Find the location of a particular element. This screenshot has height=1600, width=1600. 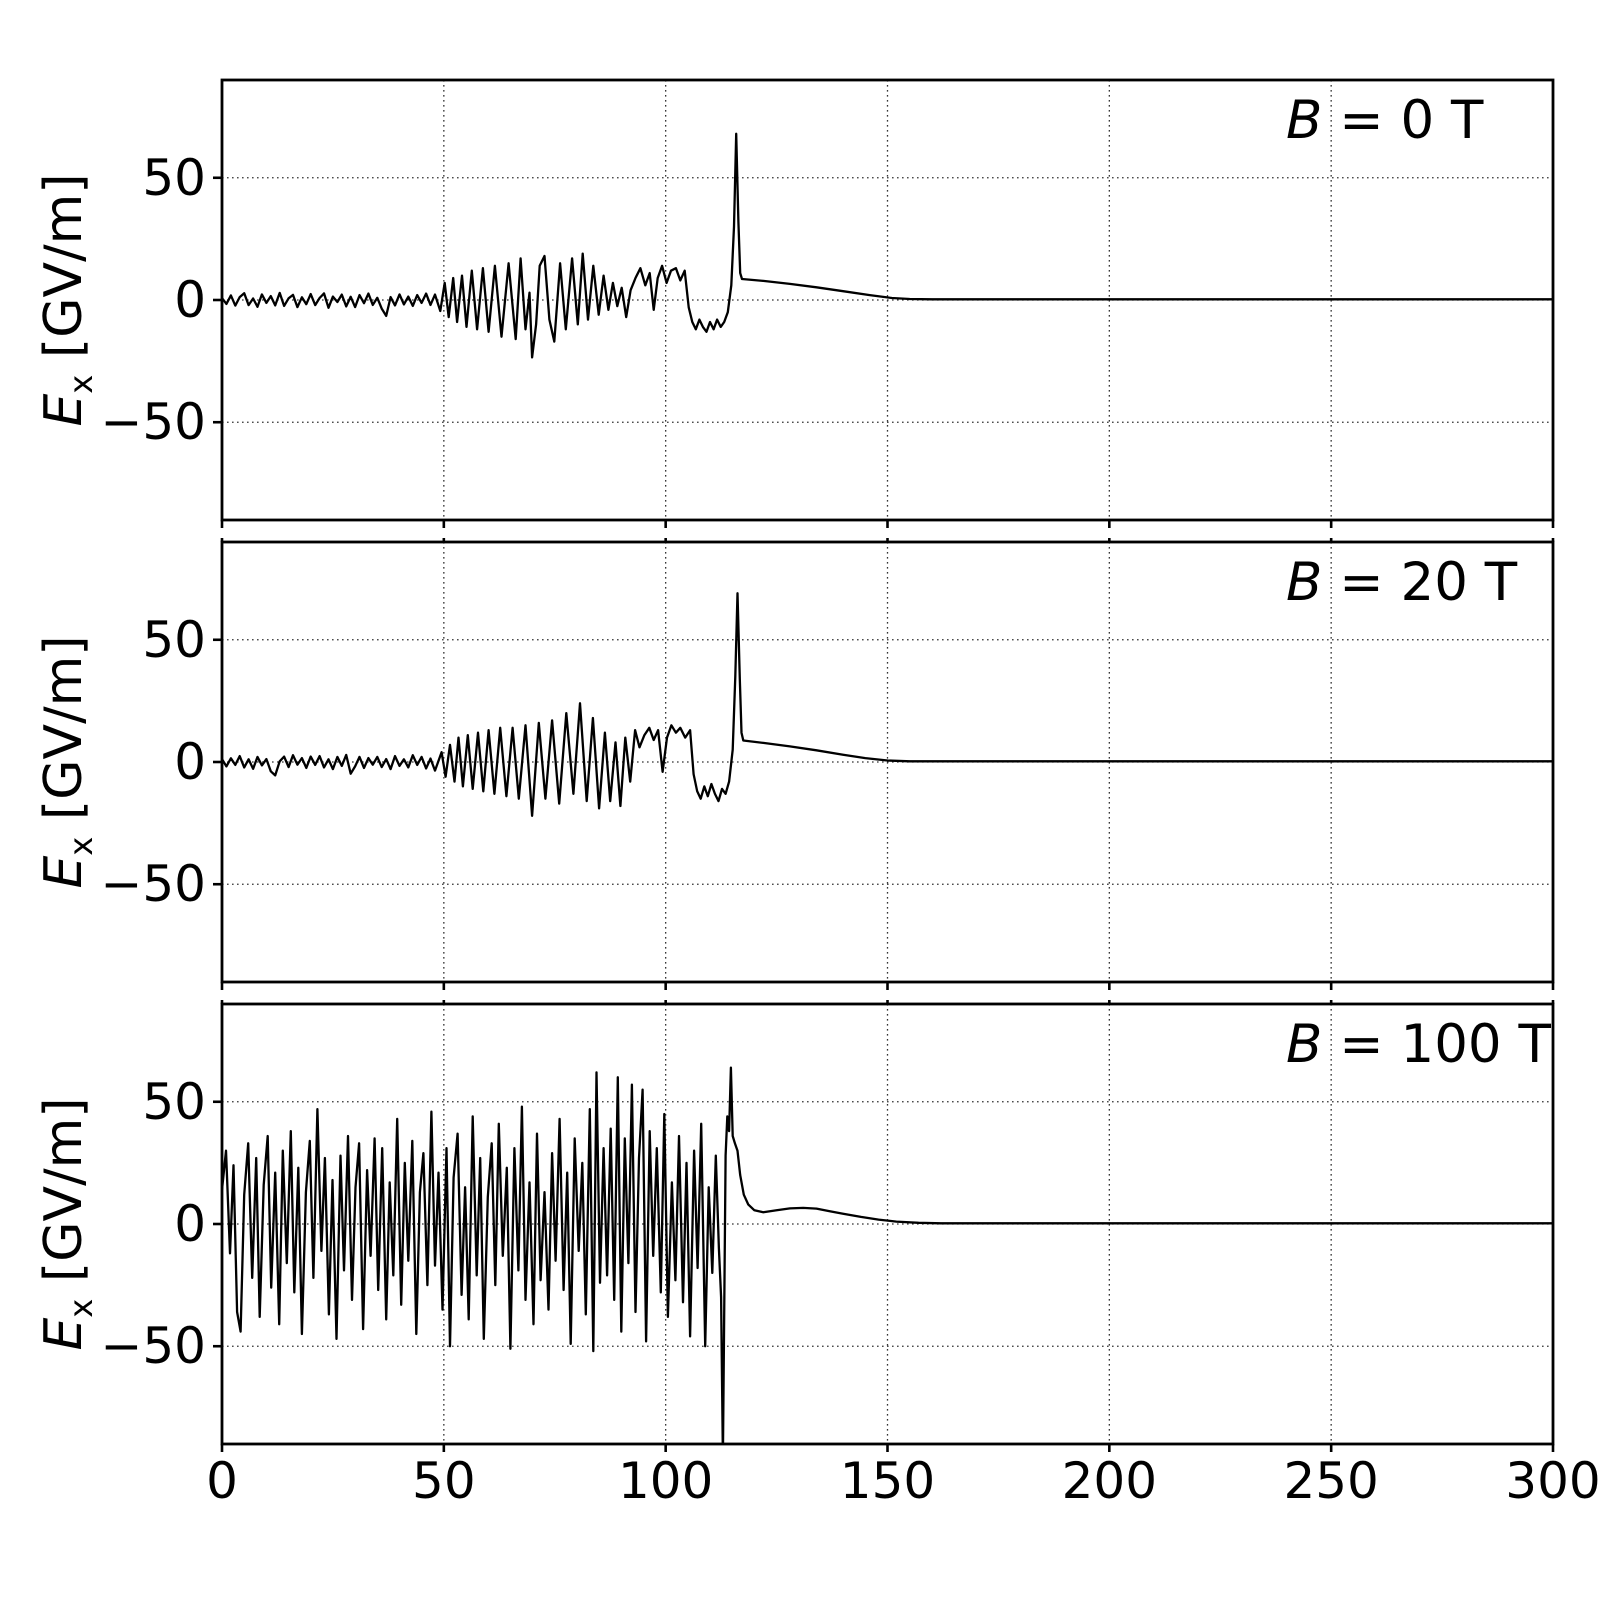

x-tick-label: 250 is located at coordinates (1331, 1481).